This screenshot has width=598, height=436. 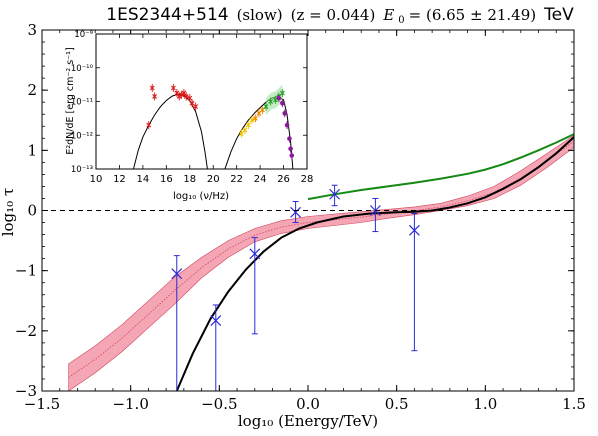 I want to click on x-tick-label: 0.5, so click(x=397, y=404).